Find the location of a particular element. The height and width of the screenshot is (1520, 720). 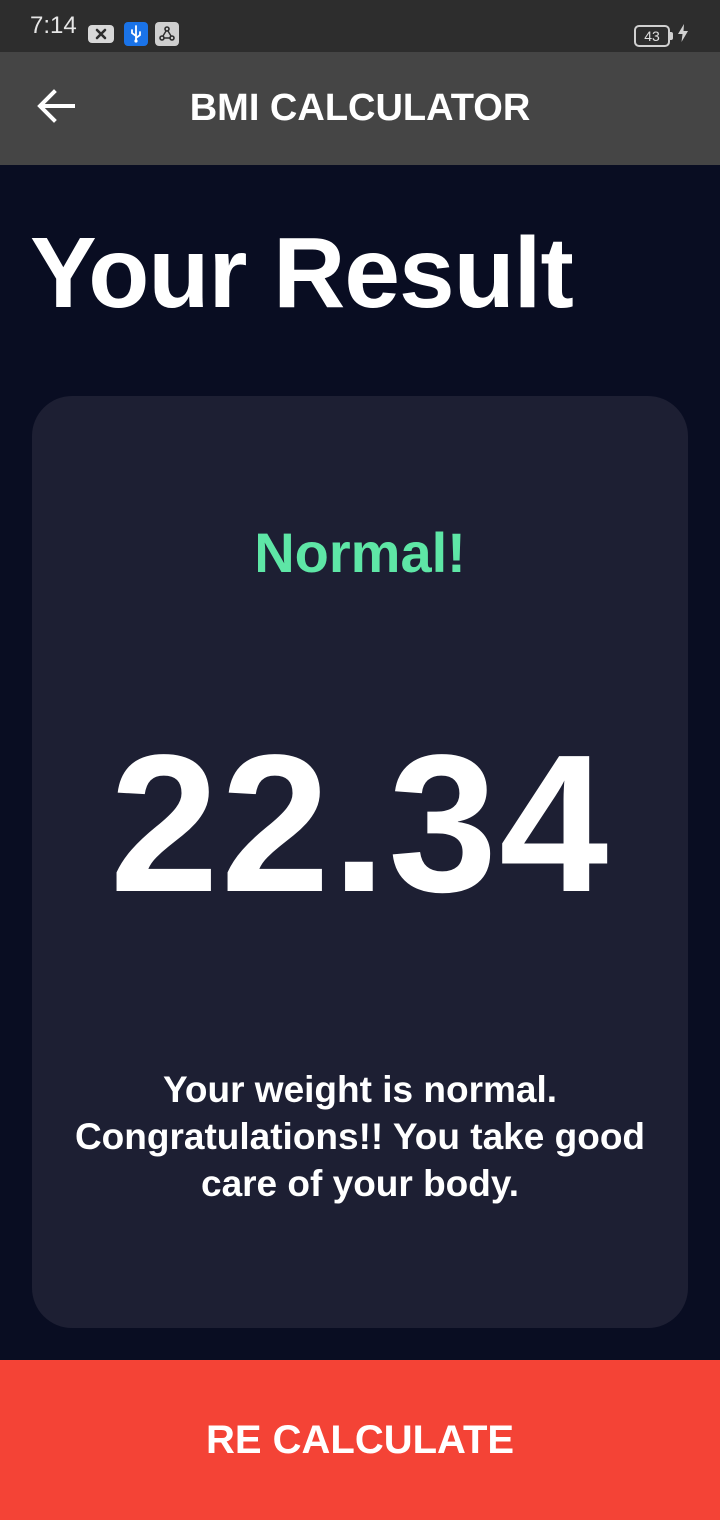

back-button is located at coordinates (56, 108).